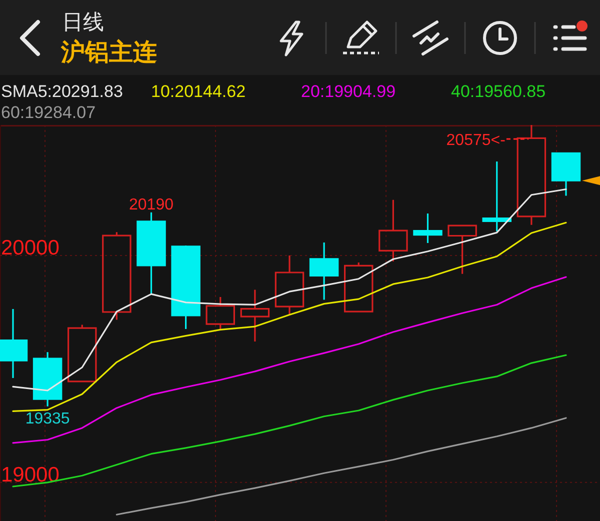  I want to click on text: 40:19560.85, so click(498, 91).